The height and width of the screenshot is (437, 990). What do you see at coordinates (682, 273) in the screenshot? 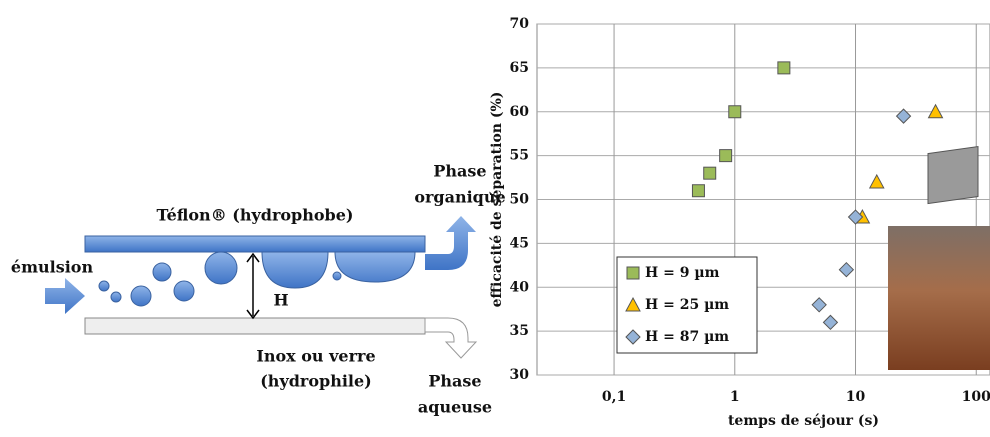
I see `legend-label: H = 9 µm` at bounding box center [682, 273].